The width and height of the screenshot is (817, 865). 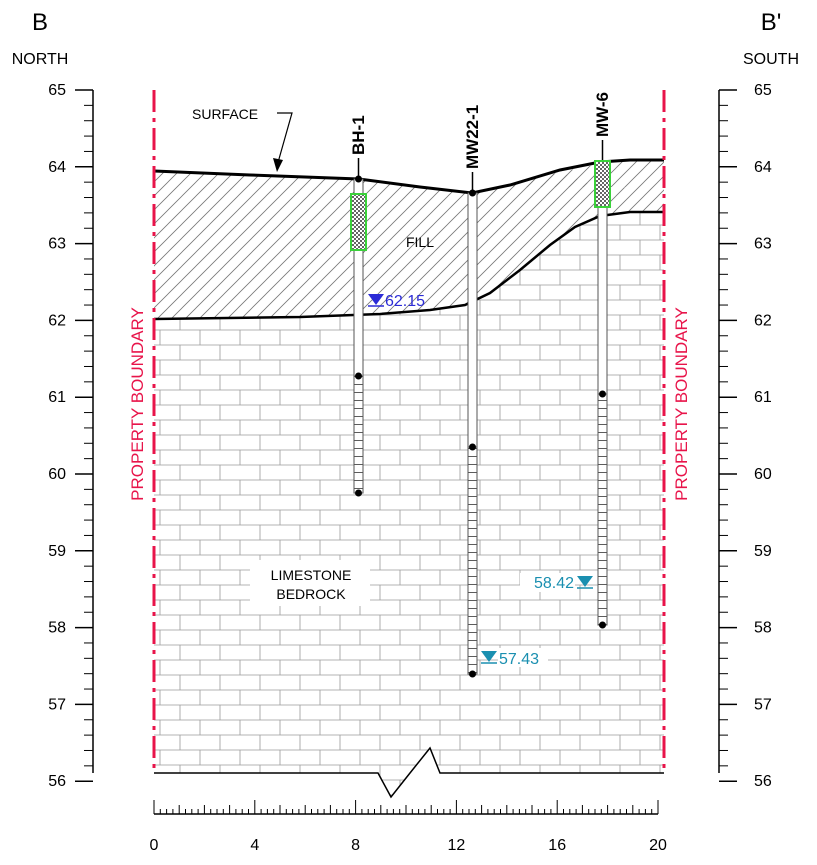 I want to click on elevation-axis-right: 65 64 63 62 61 60 59 58 57 56, so click(x=745, y=436).